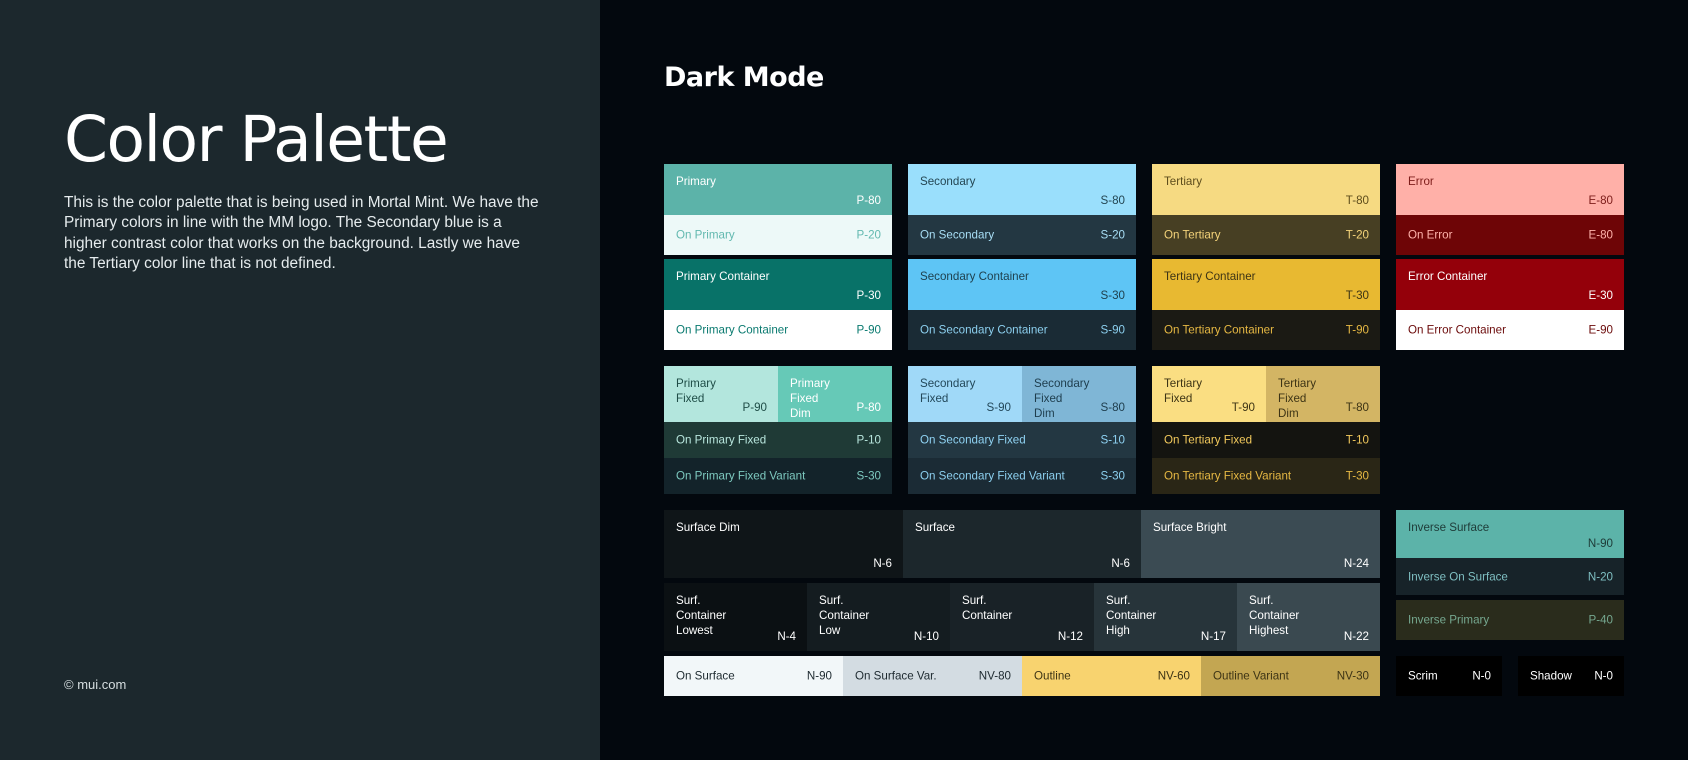  What do you see at coordinates (1210, 276) in the screenshot?
I see `swatch-label: Tertiary Container` at bounding box center [1210, 276].